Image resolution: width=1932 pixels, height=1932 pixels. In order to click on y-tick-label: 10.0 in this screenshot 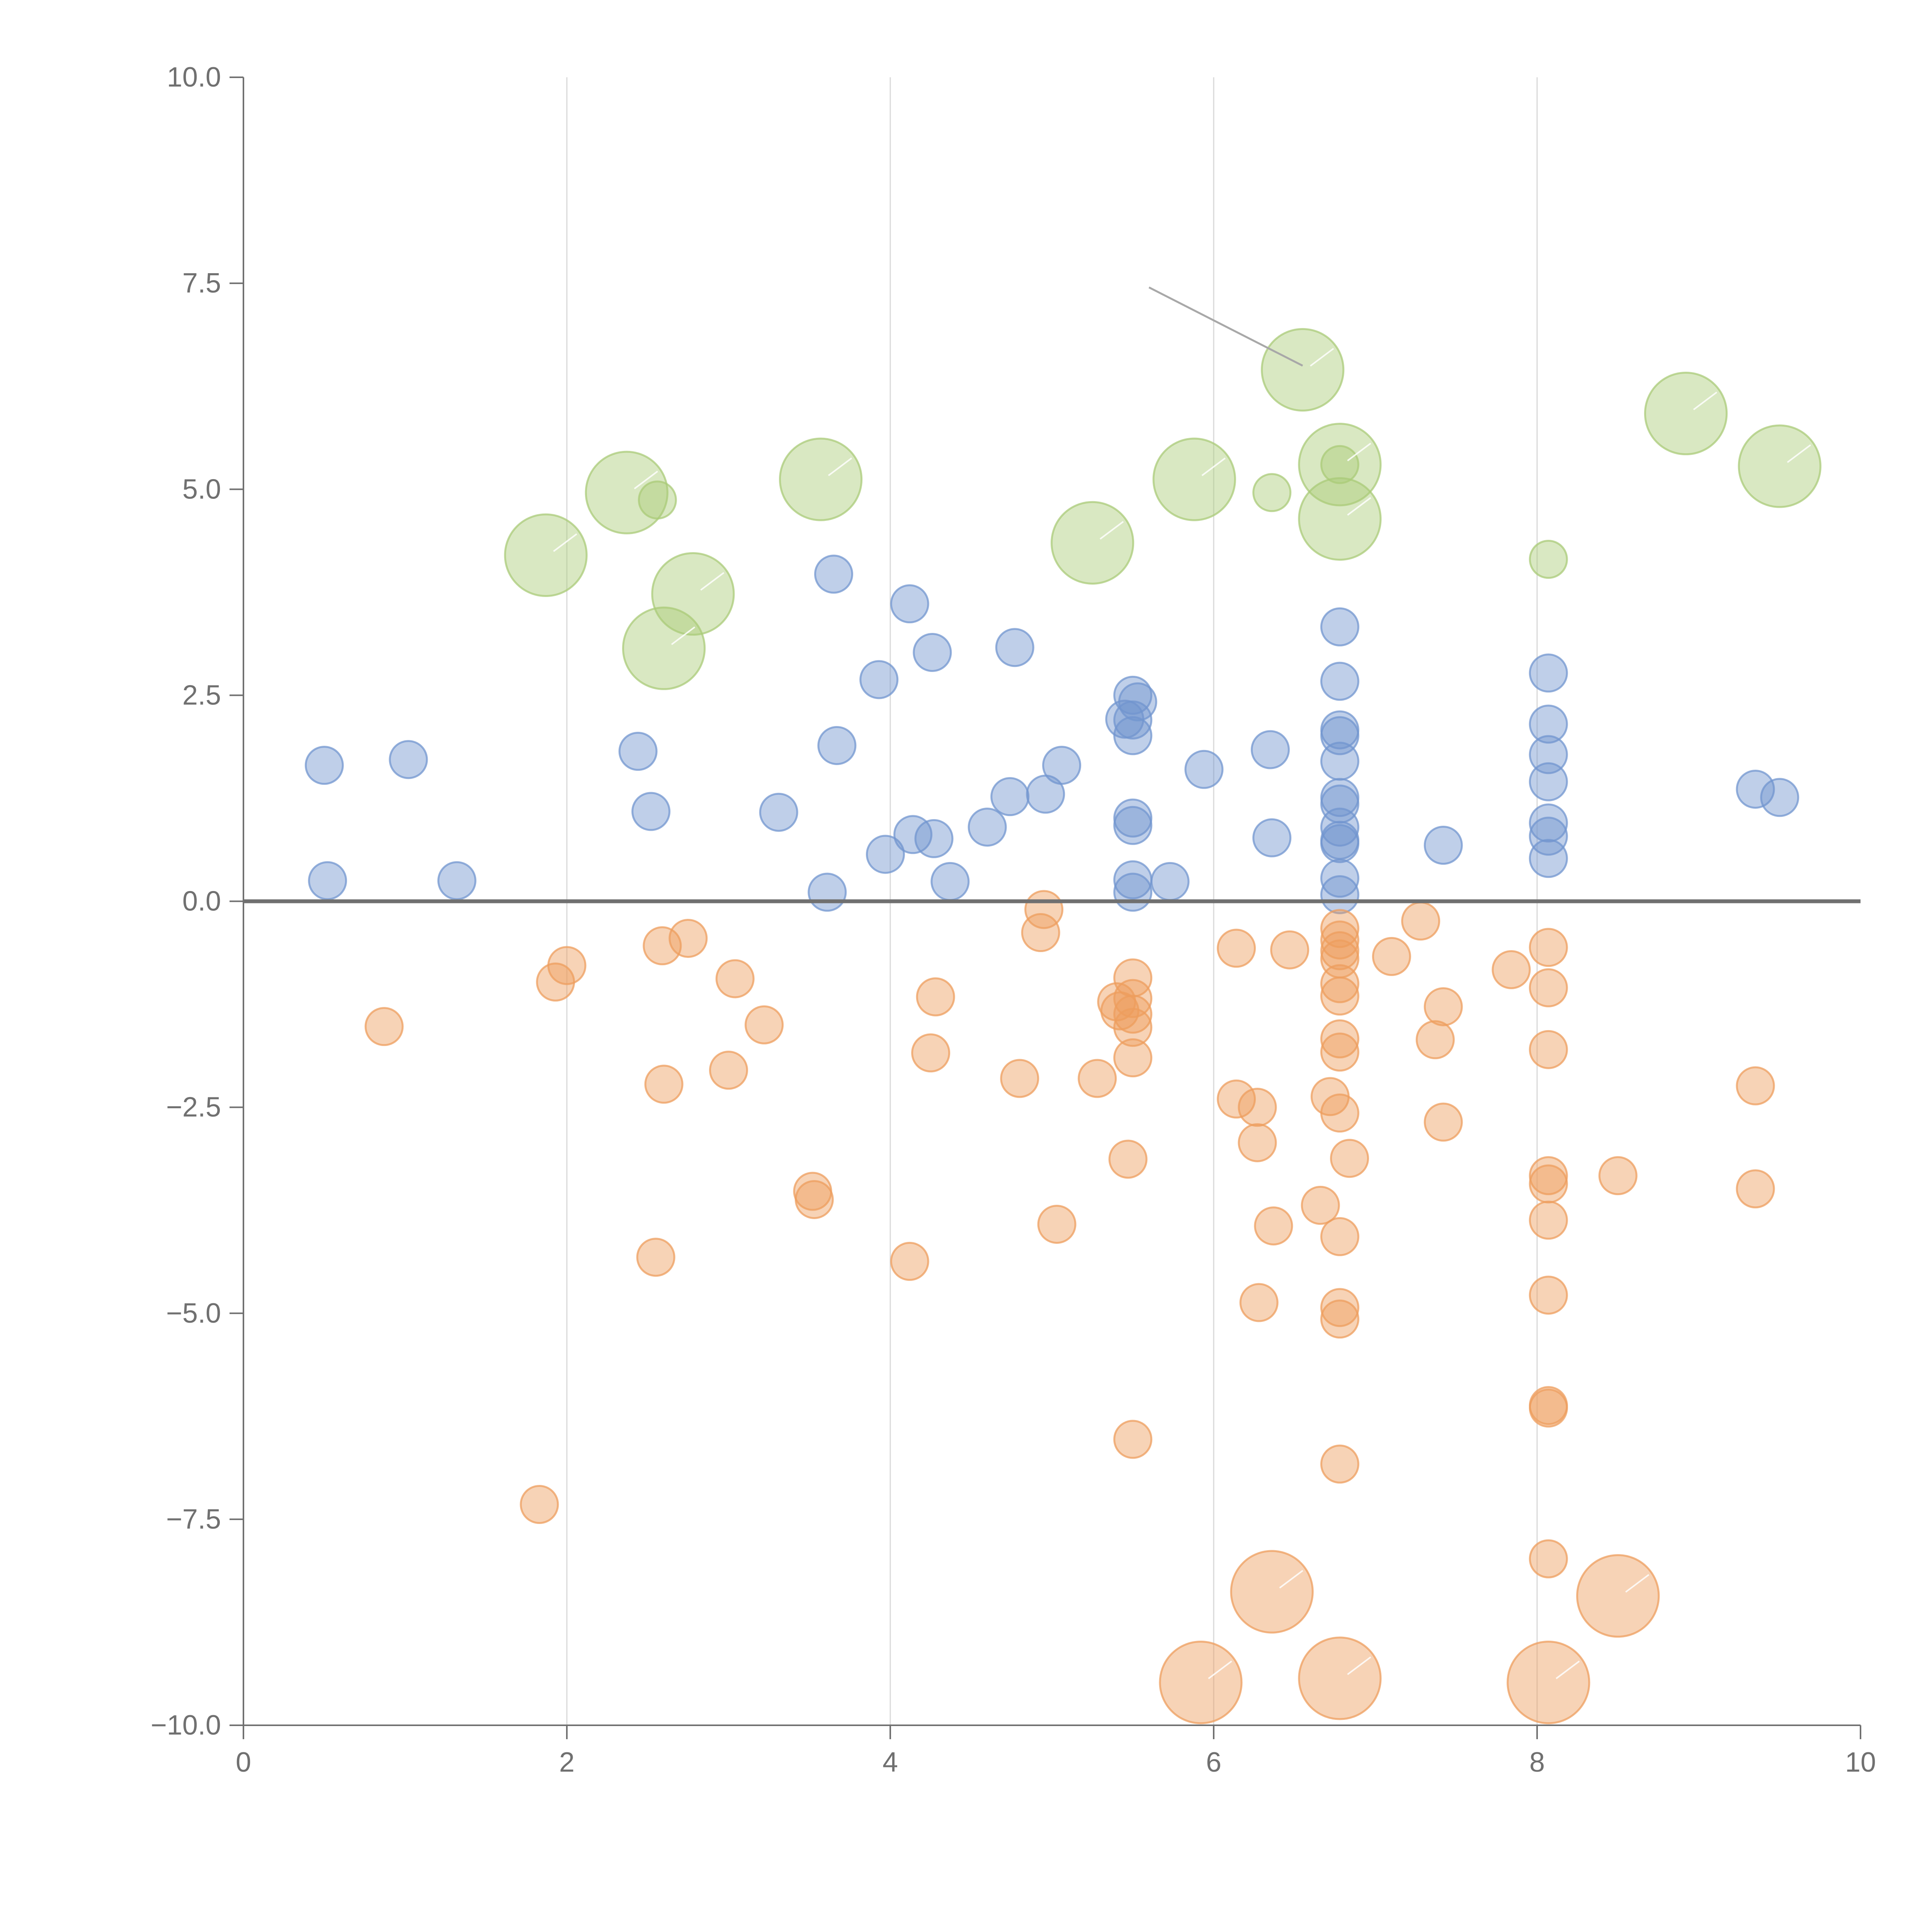, I will do `click(194, 78)`.